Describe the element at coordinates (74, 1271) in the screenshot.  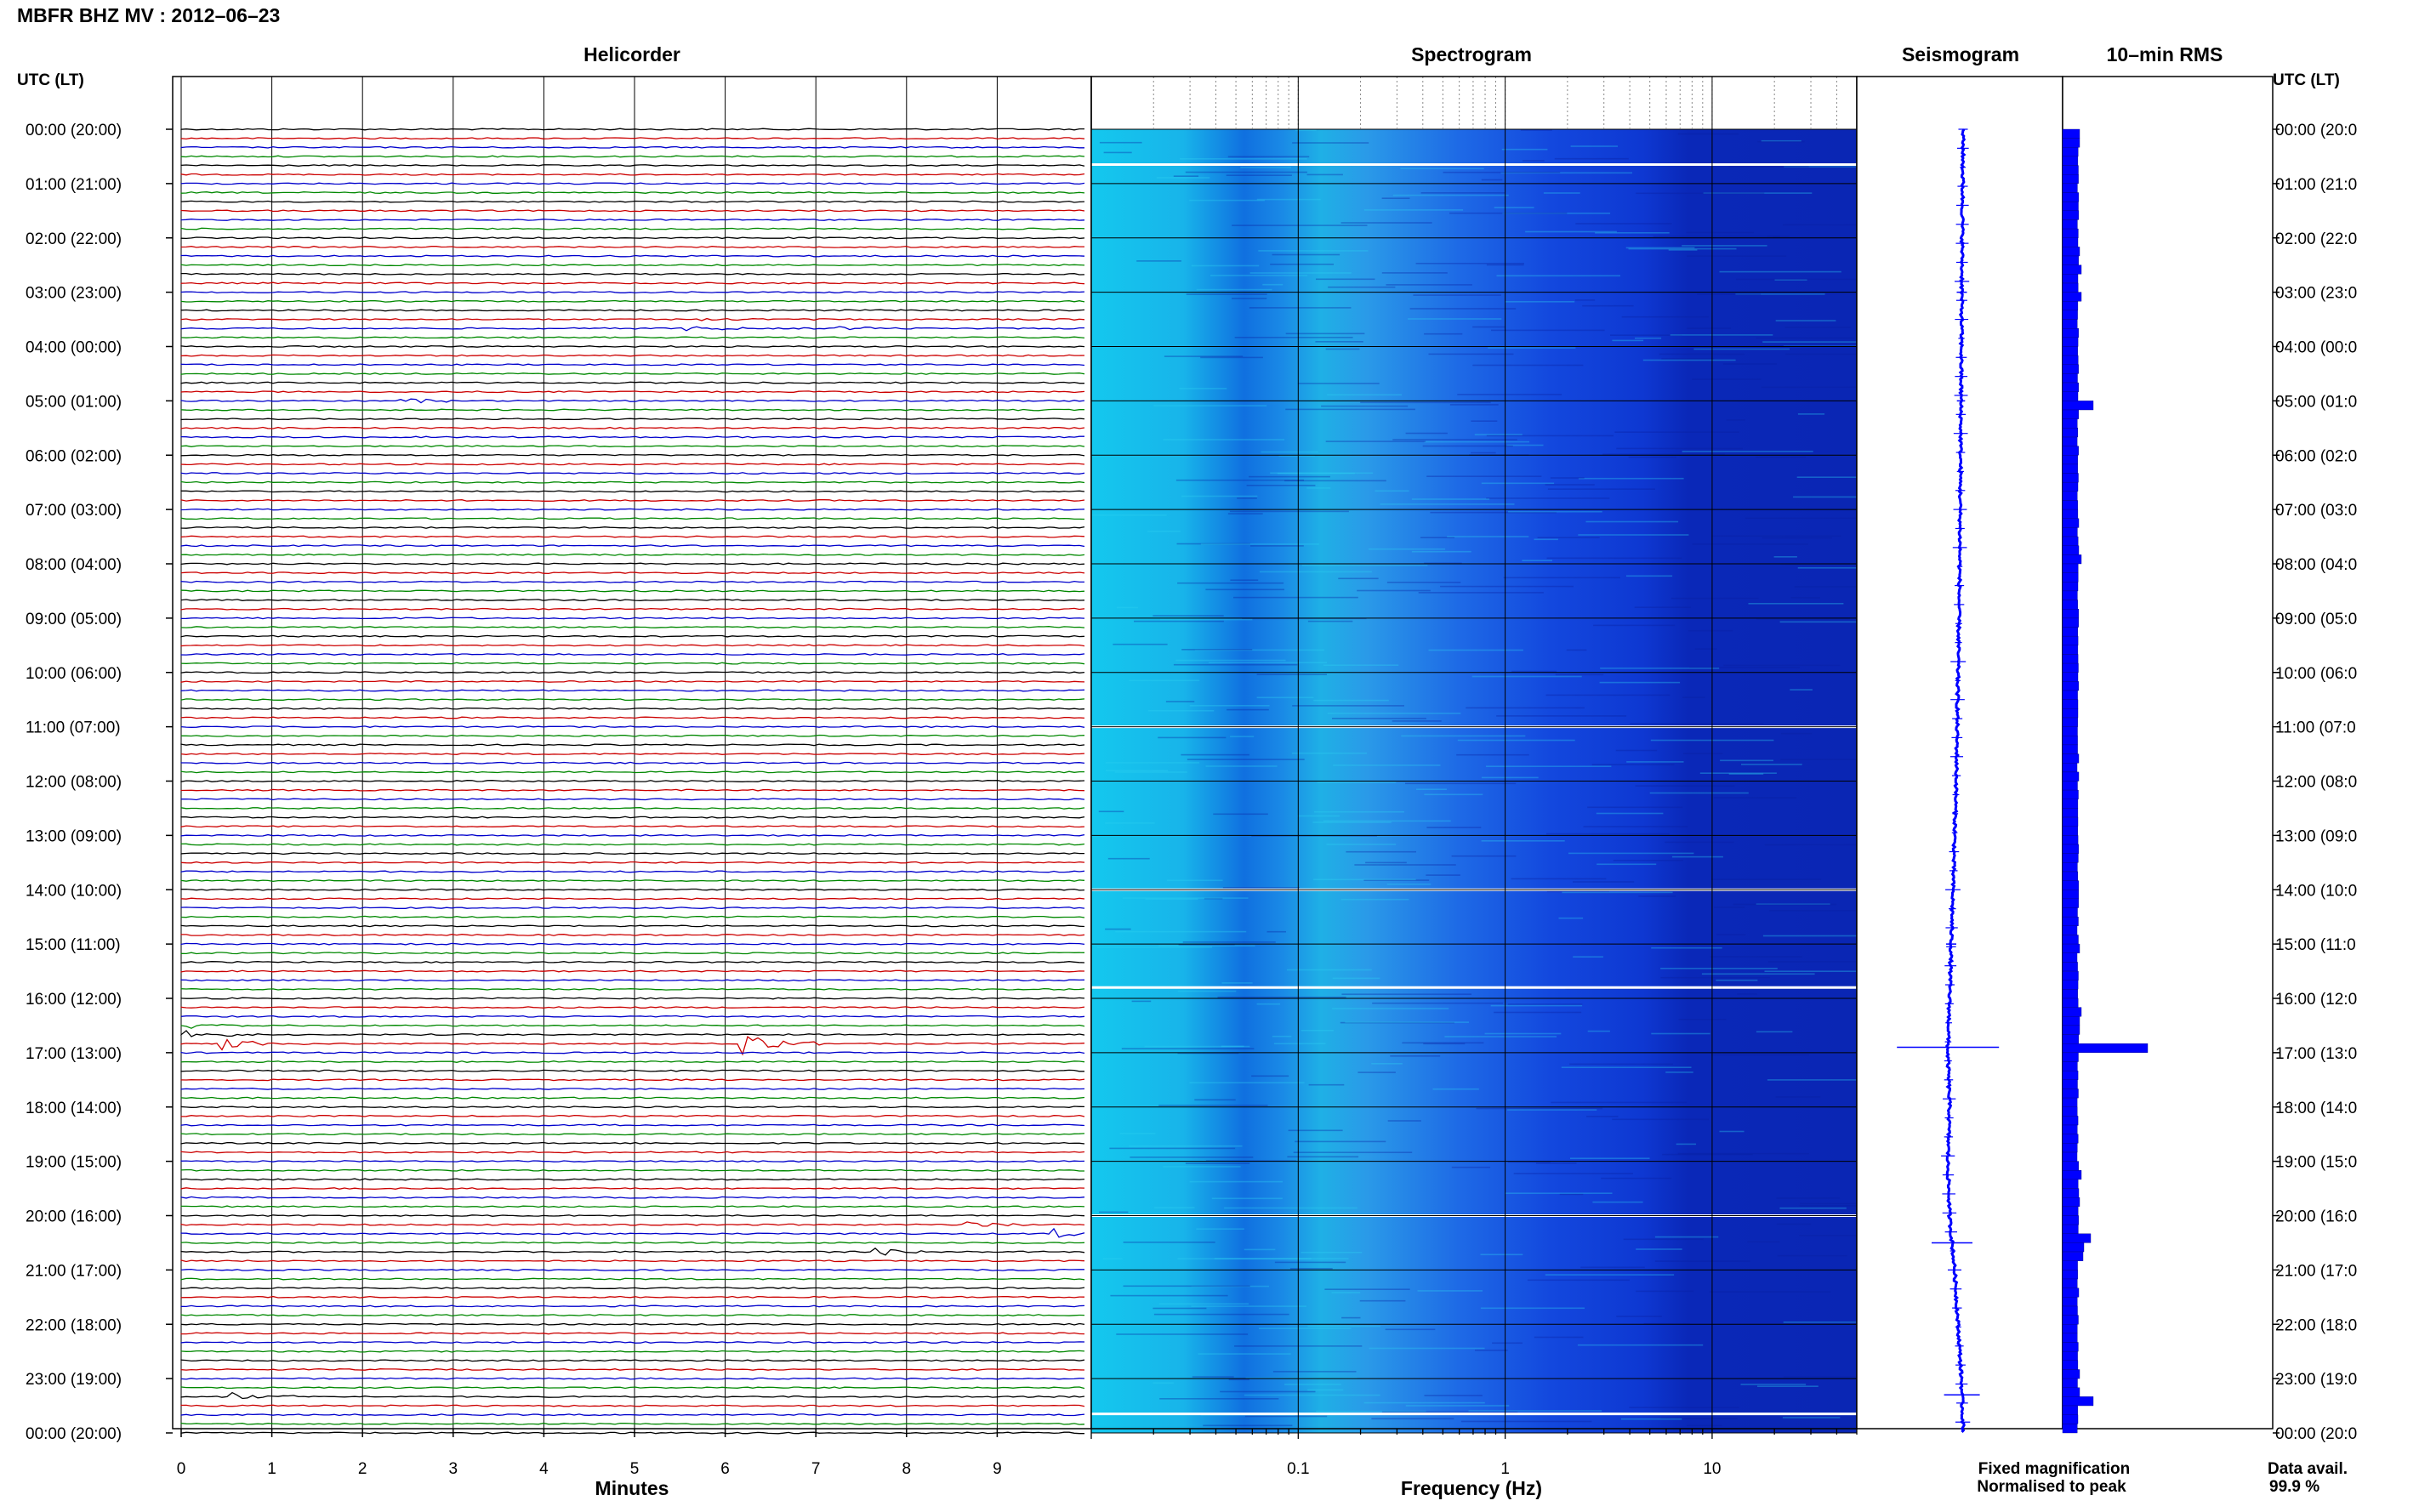
I see `time-label-left: 21:00 (17:00)` at that location.